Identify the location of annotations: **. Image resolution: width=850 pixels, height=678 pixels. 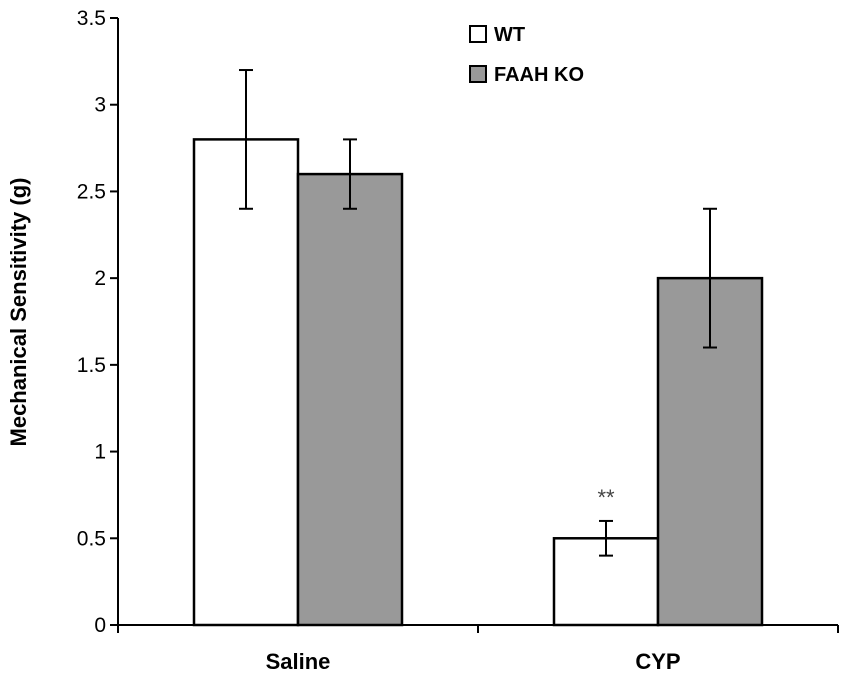
(606, 497).